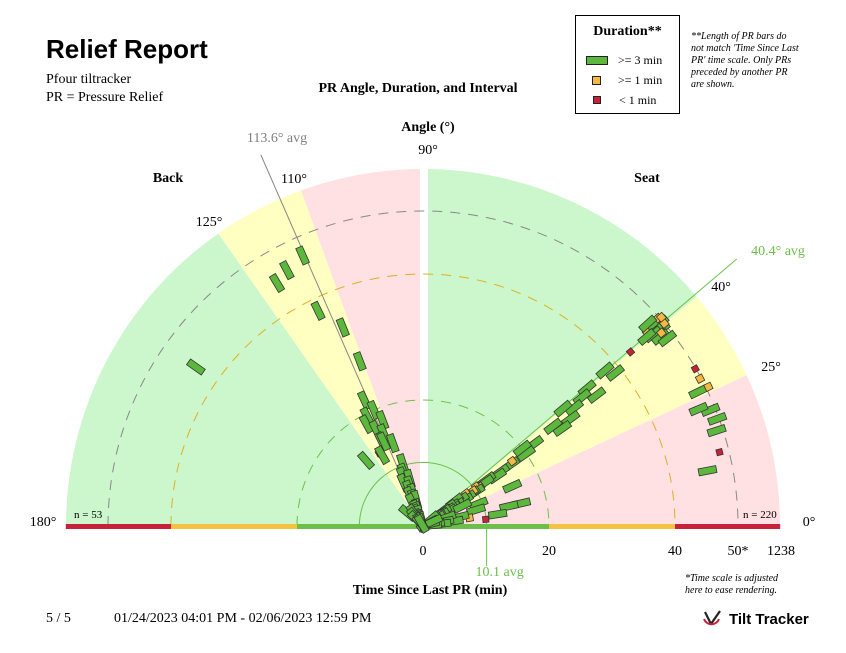 This screenshot has width=846, height=653. Describe the element at coordinates (640, 59) in the screenshot. I see `legend-label-long: >= 3 min` at that location.